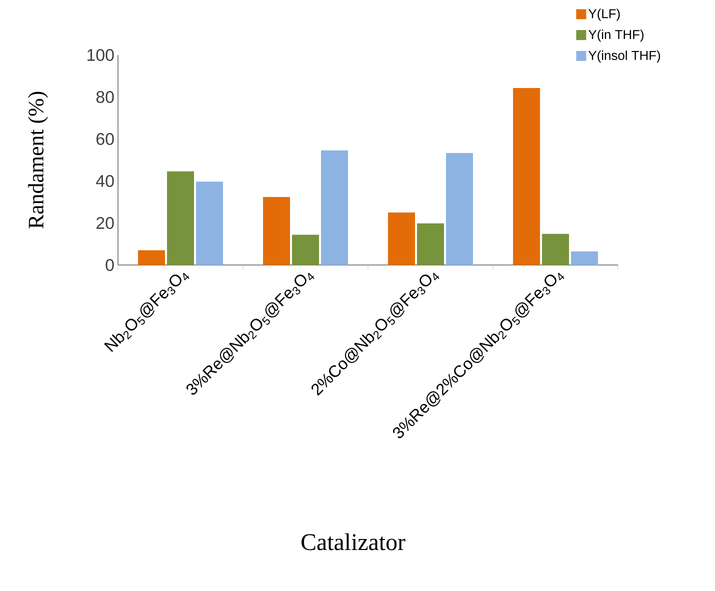  I want to click on y-tick-label: 60, so click(105, 138).